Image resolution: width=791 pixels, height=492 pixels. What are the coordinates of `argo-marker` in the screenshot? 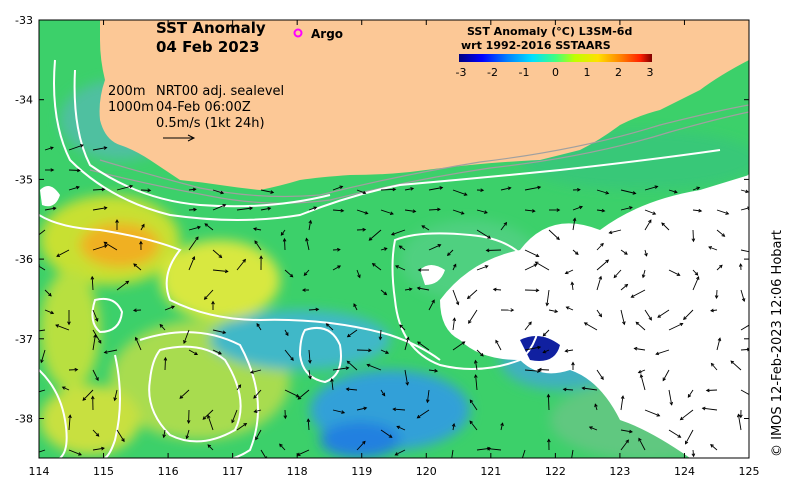 It's located at (298, 33).